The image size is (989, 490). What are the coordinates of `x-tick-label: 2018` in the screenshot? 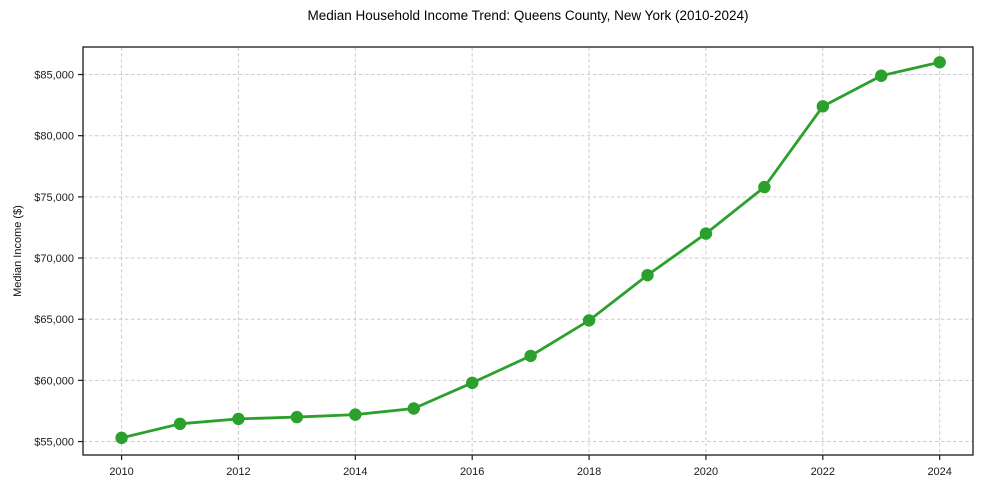 It's located at (589, 472).